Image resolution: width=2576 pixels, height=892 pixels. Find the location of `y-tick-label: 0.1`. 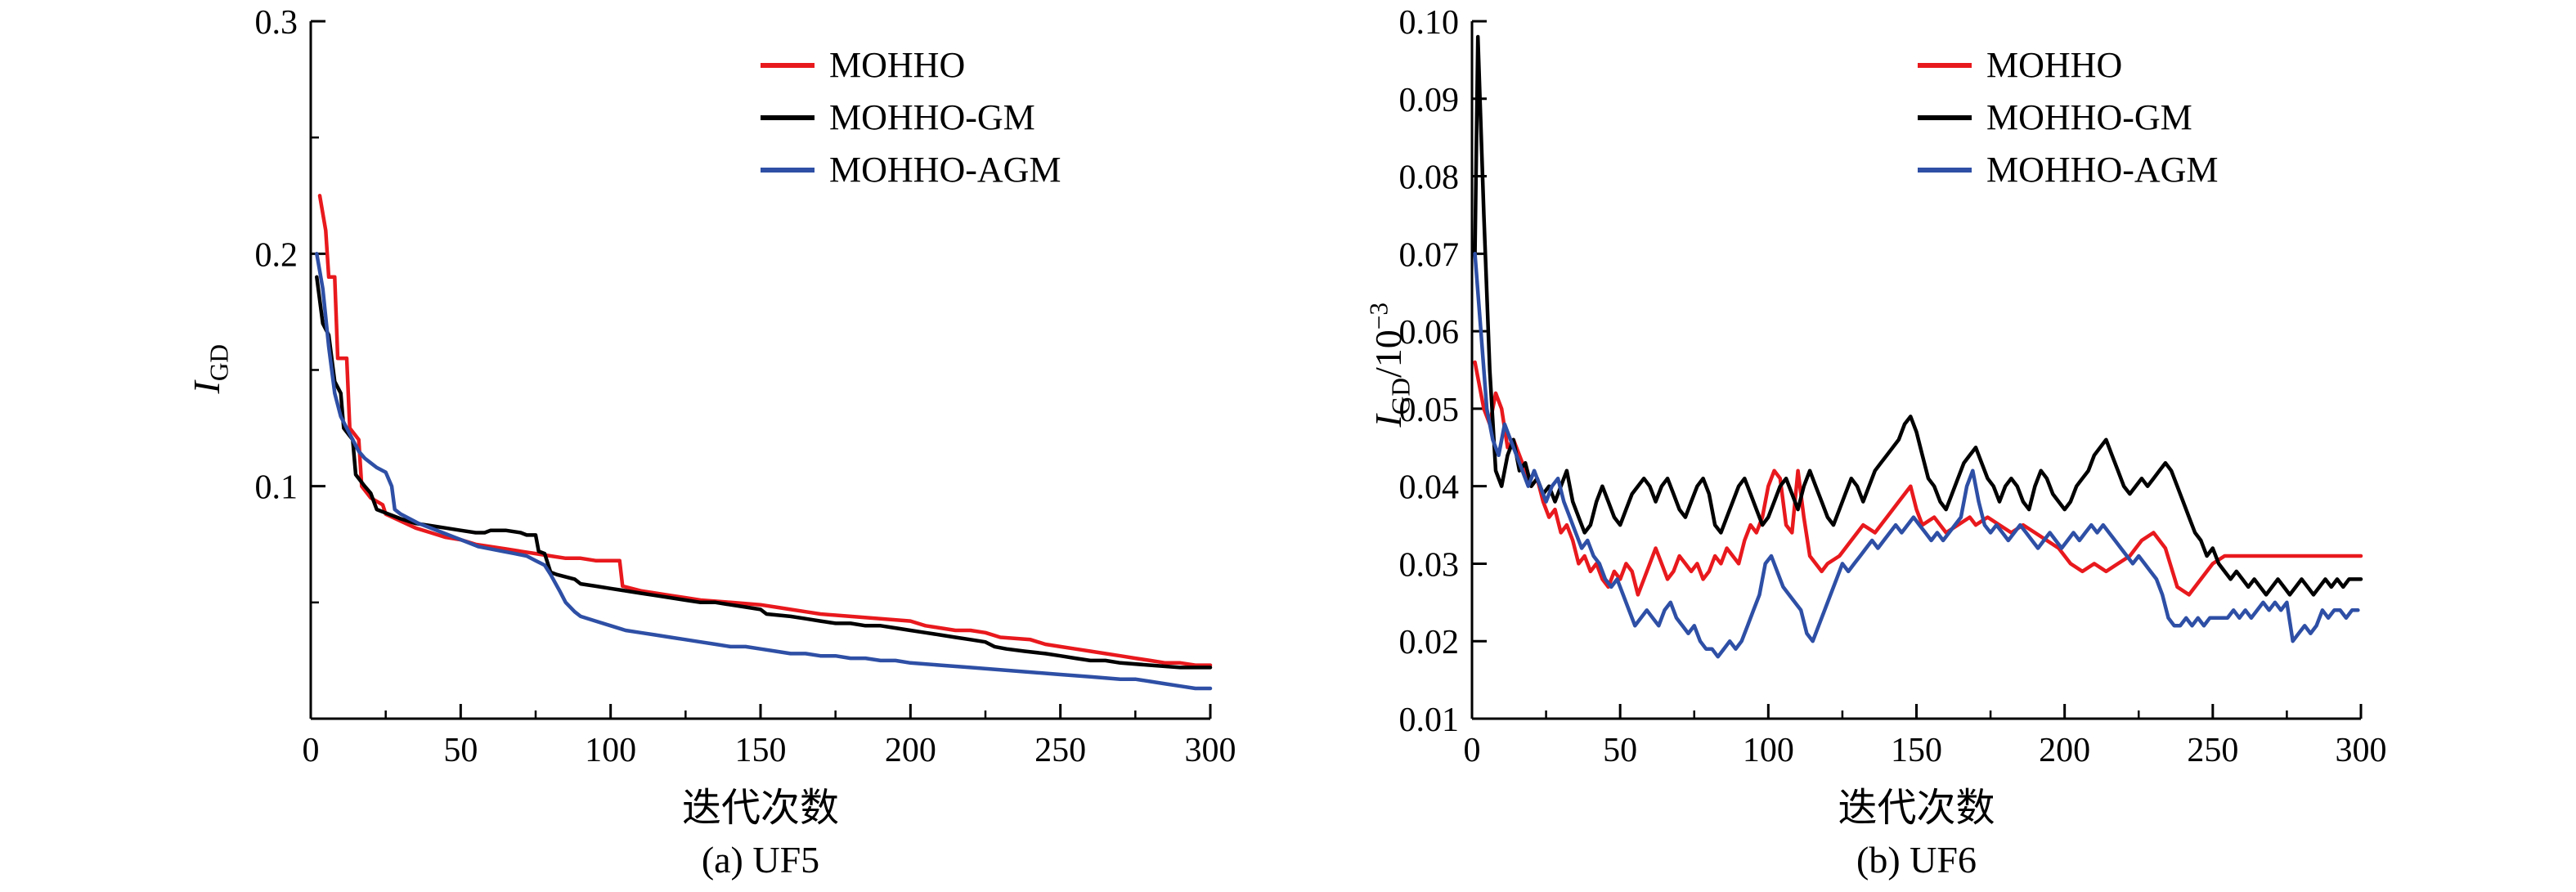

y-tick-label: 0.1 is located at coordinates (276, 488).